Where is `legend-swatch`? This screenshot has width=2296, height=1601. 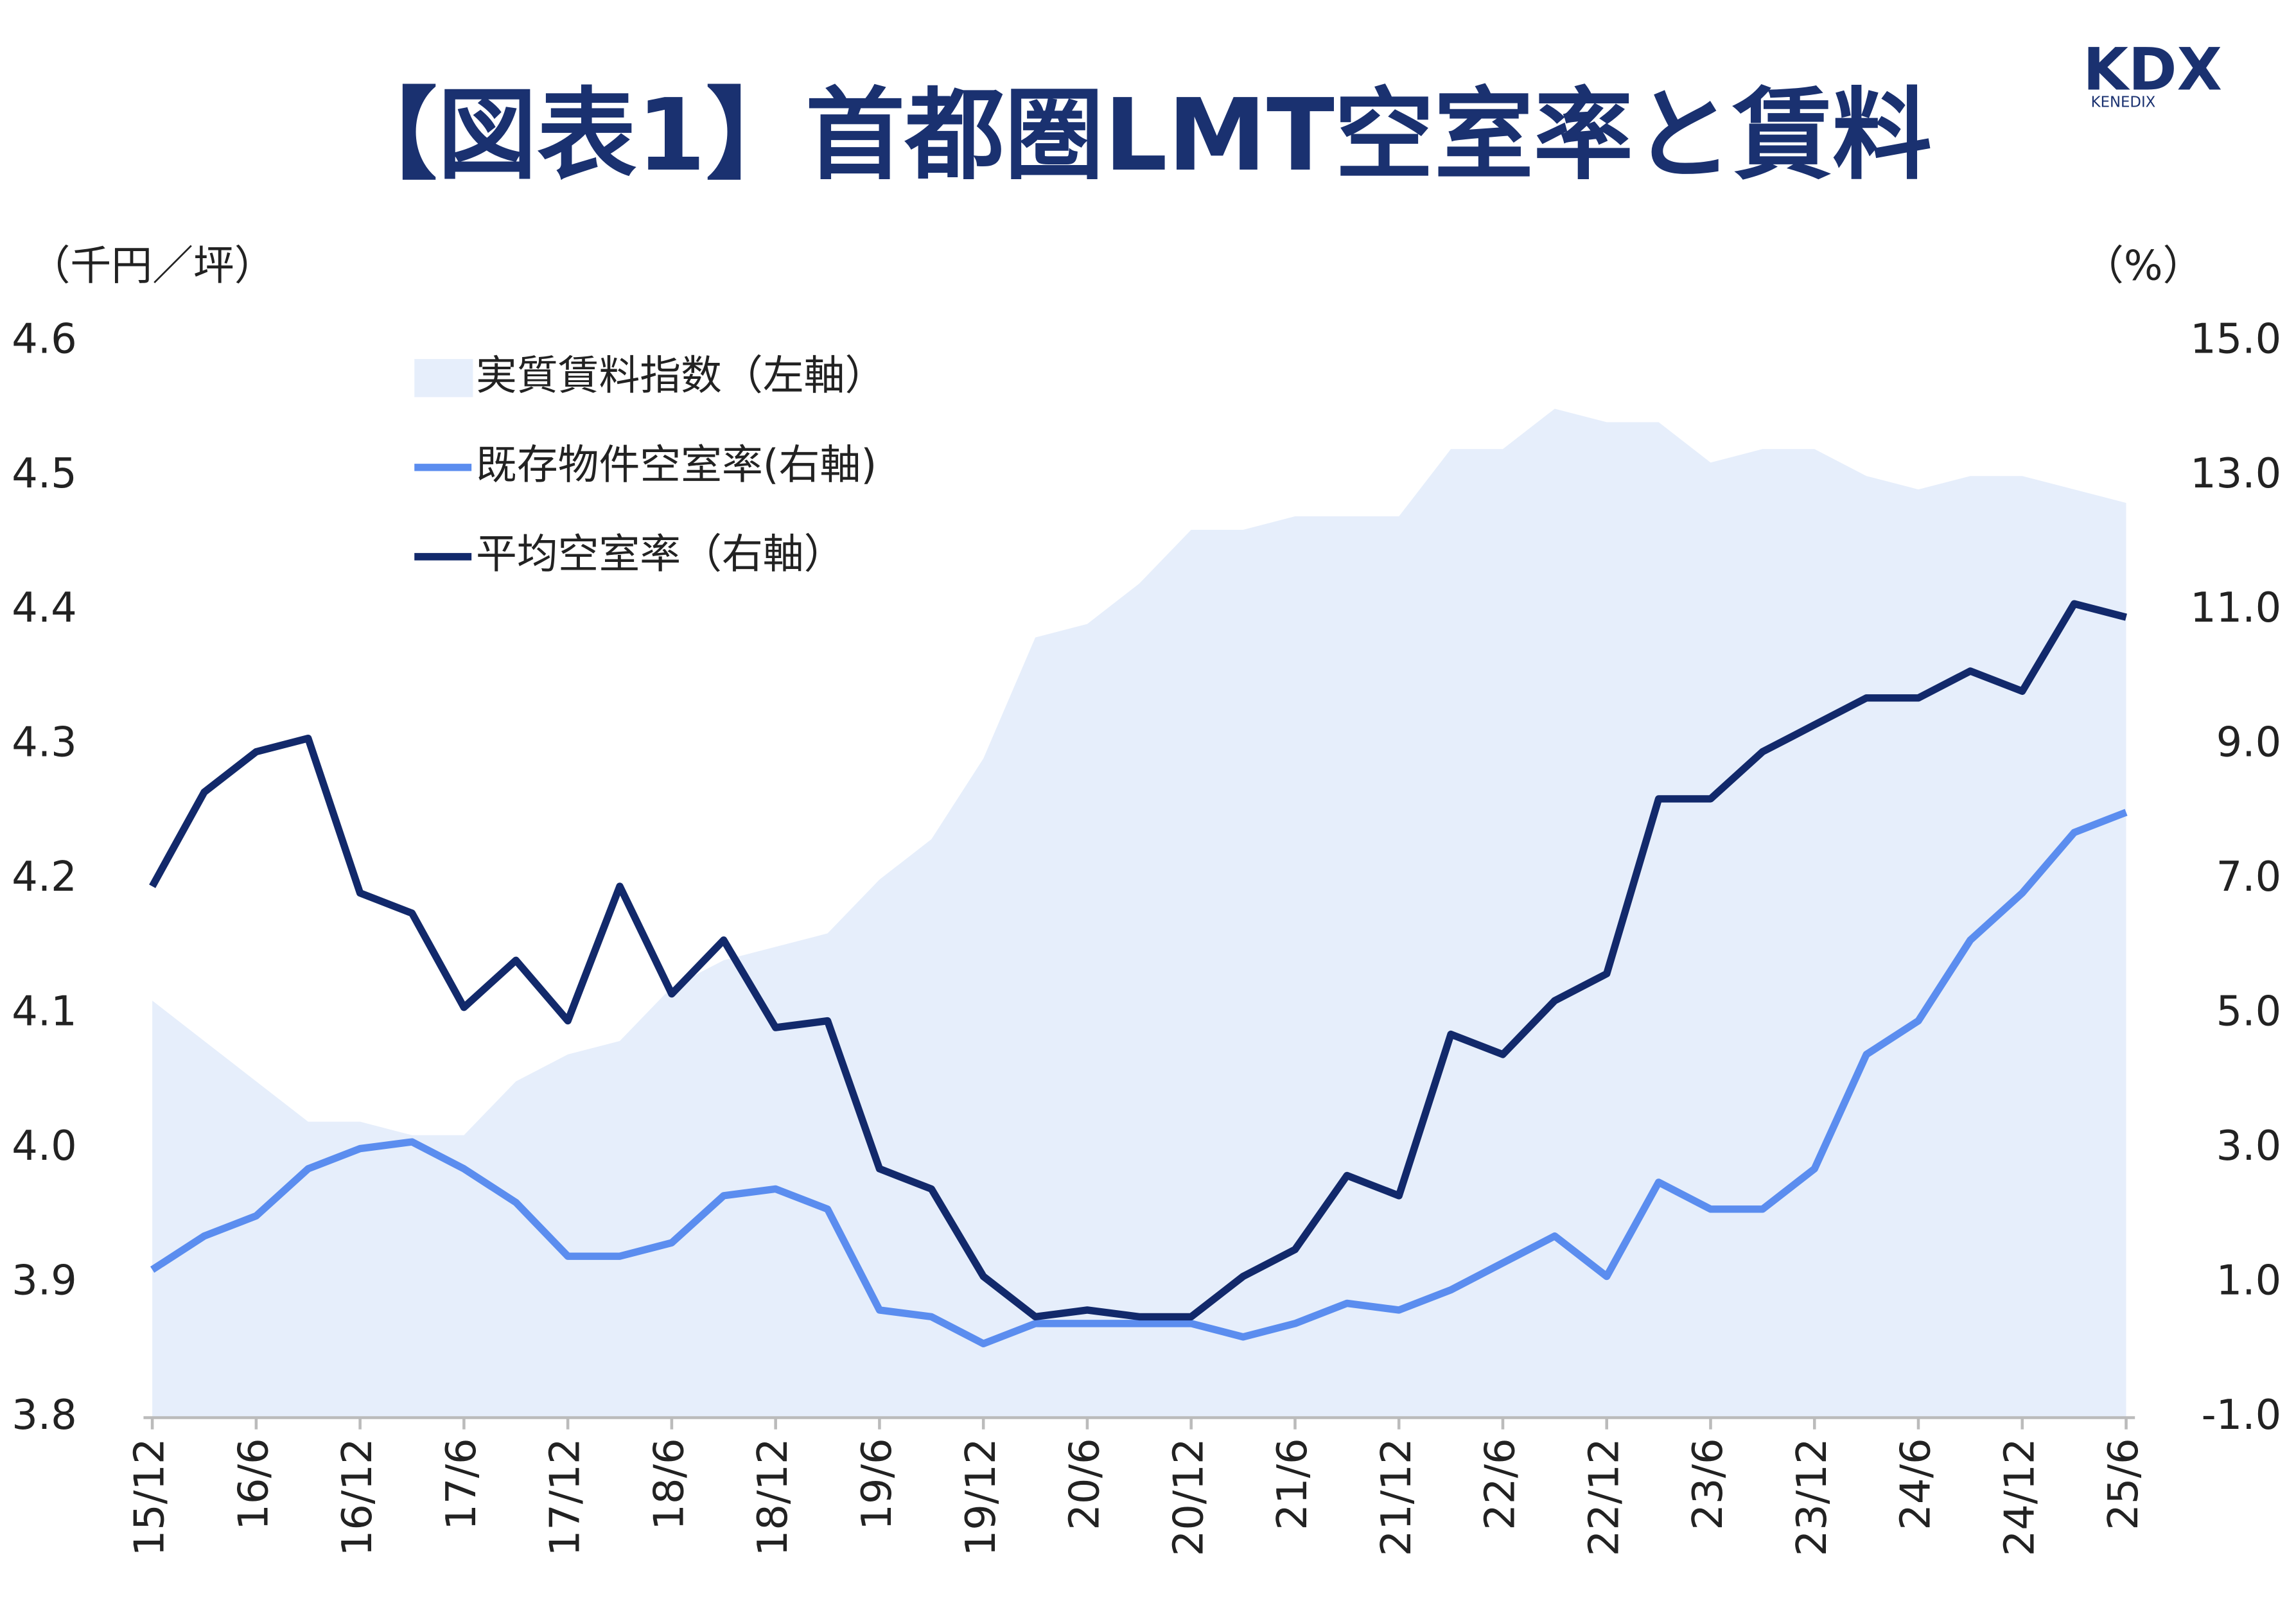 legend-swatch is located at coordinates (443, 378).